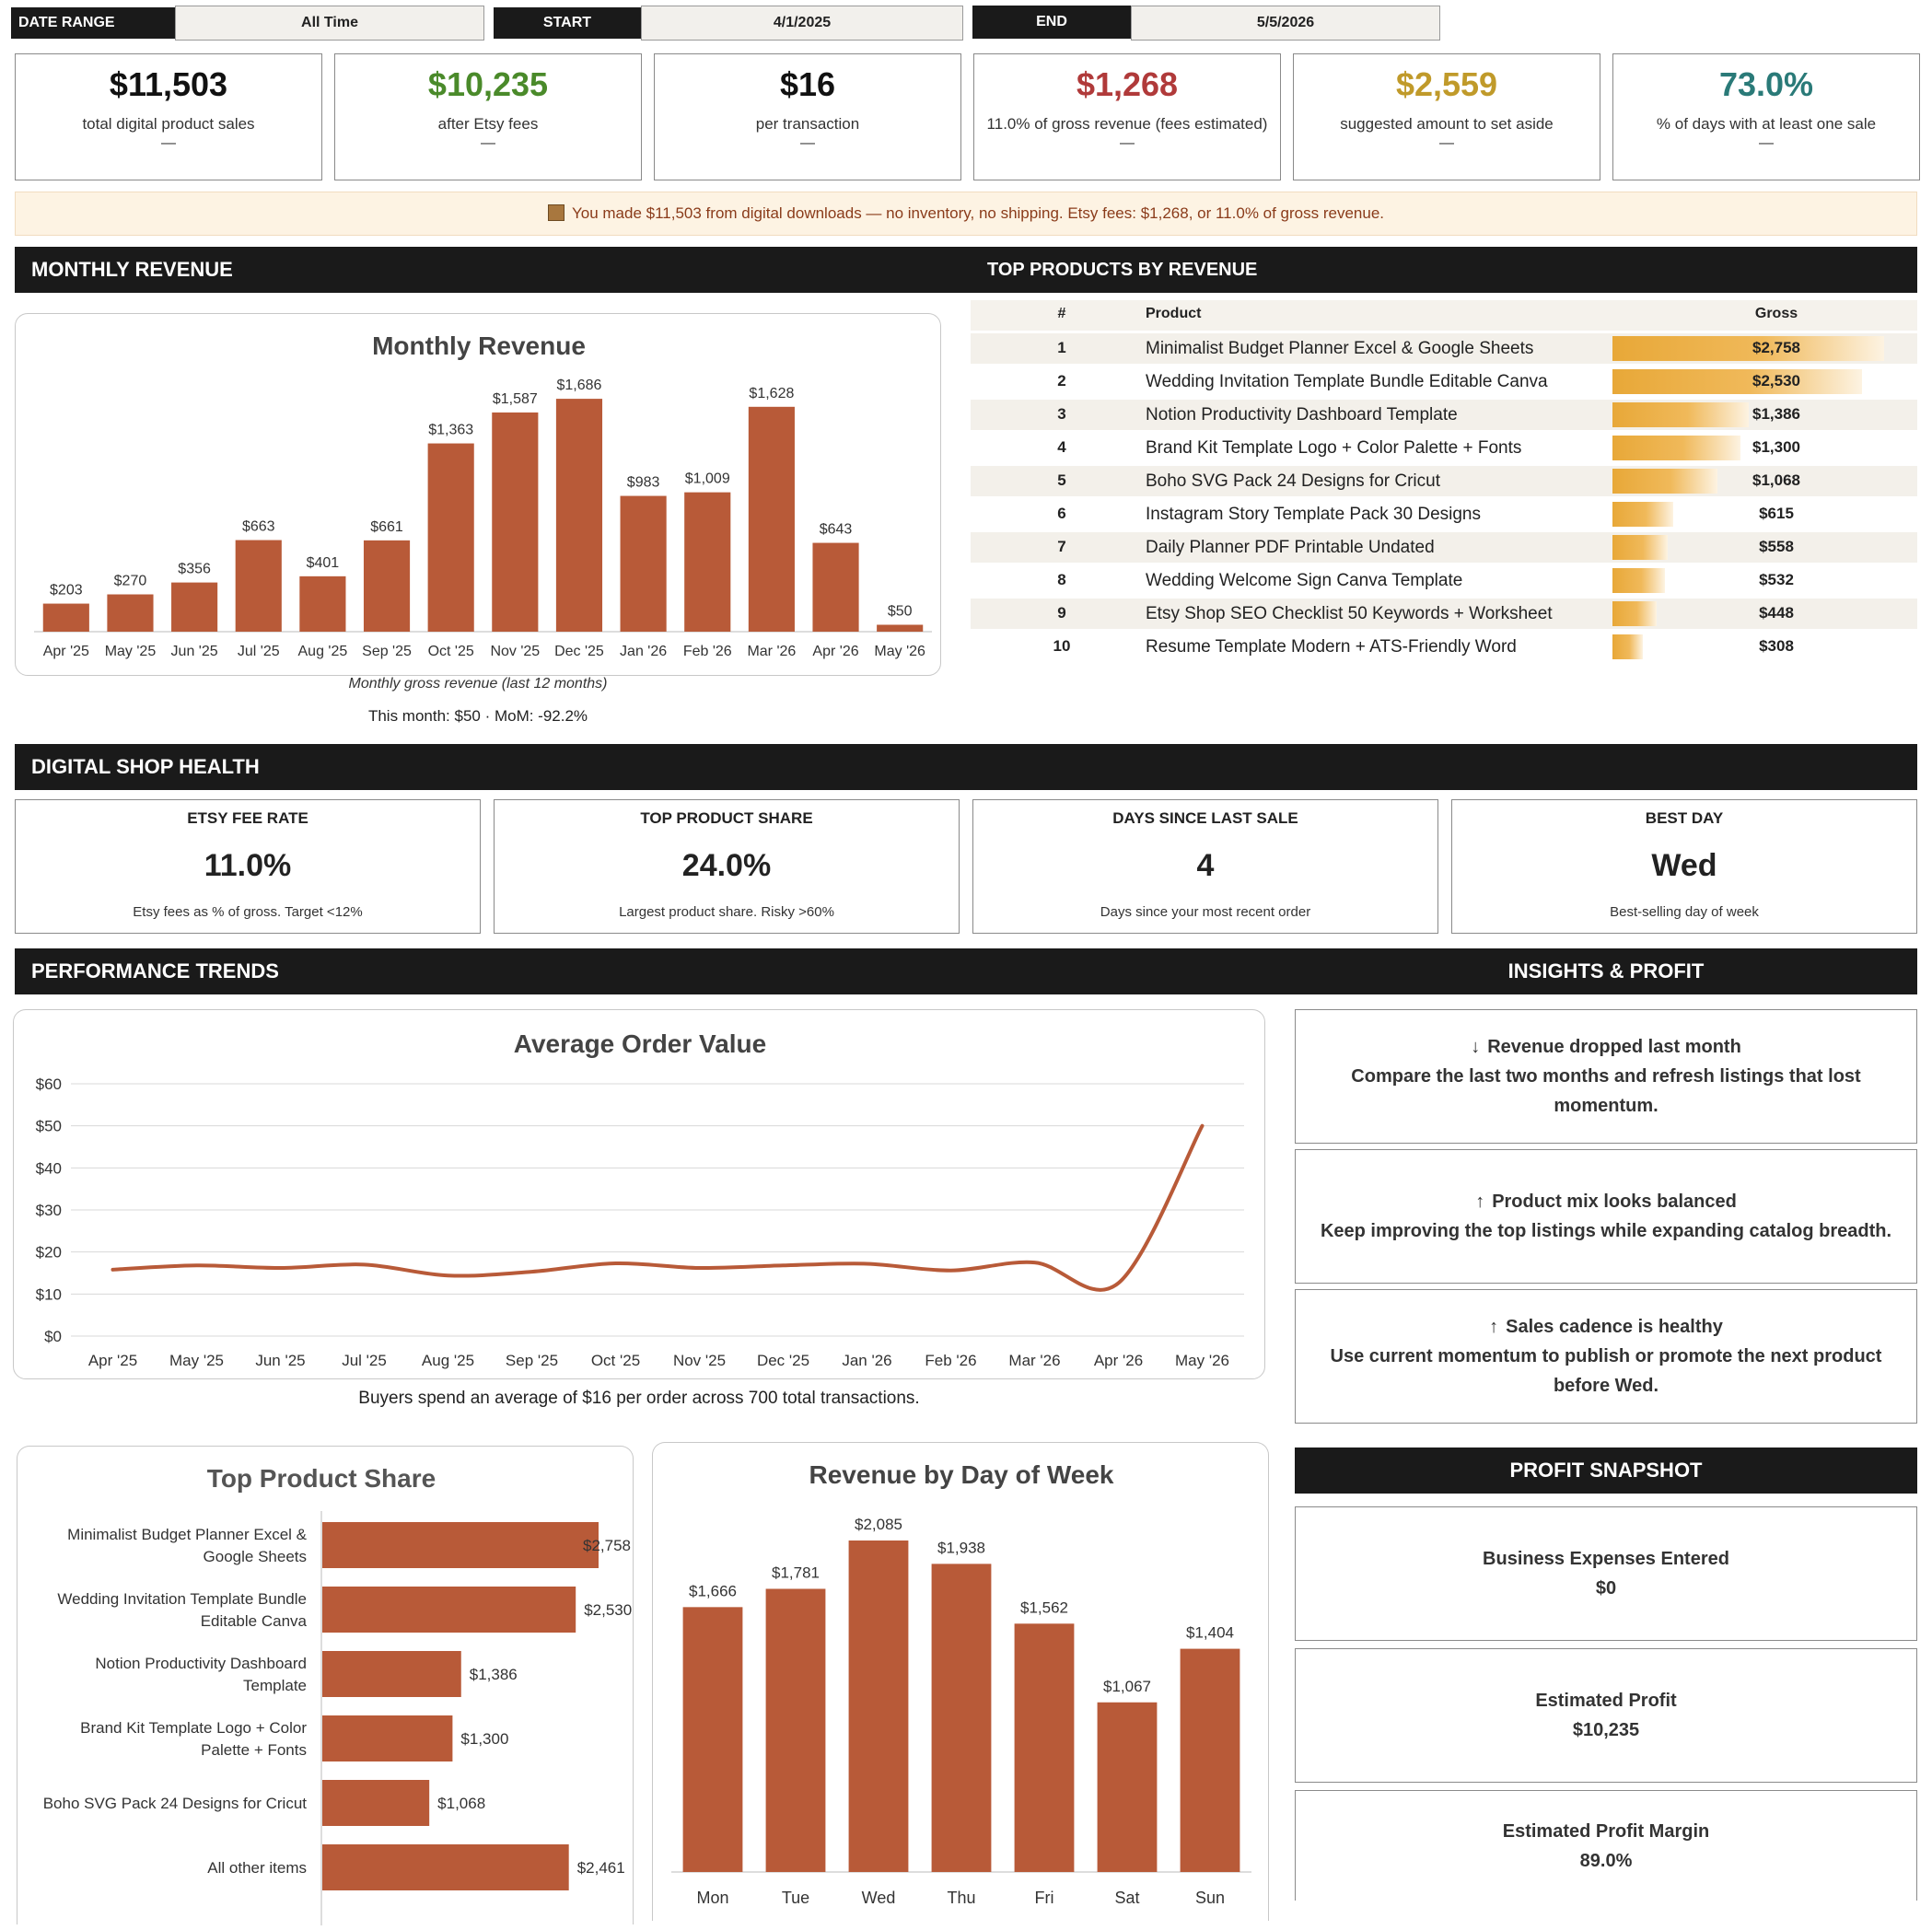  I want to click on tick-label: Jan '26, so click(643, 651).